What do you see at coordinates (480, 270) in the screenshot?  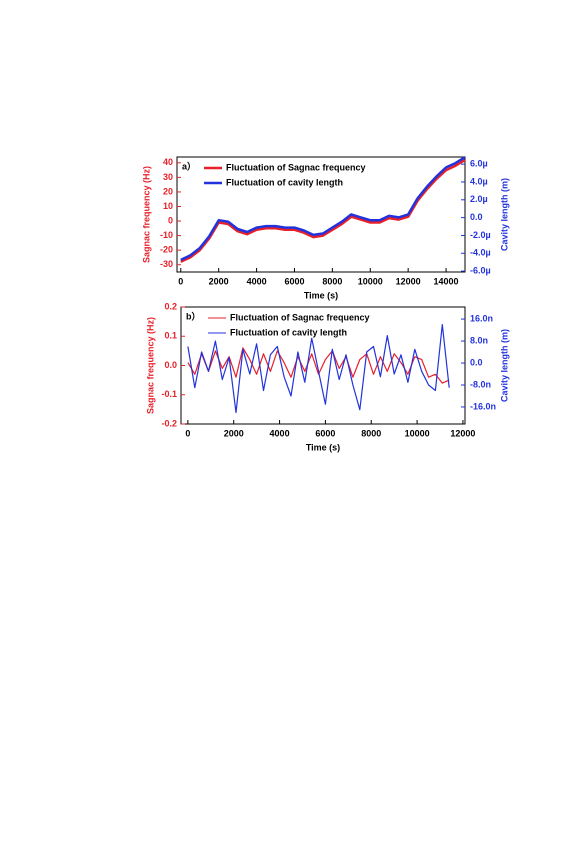 I see `y2-tick-label: -6.0µ` at bounding box center [480, 270].